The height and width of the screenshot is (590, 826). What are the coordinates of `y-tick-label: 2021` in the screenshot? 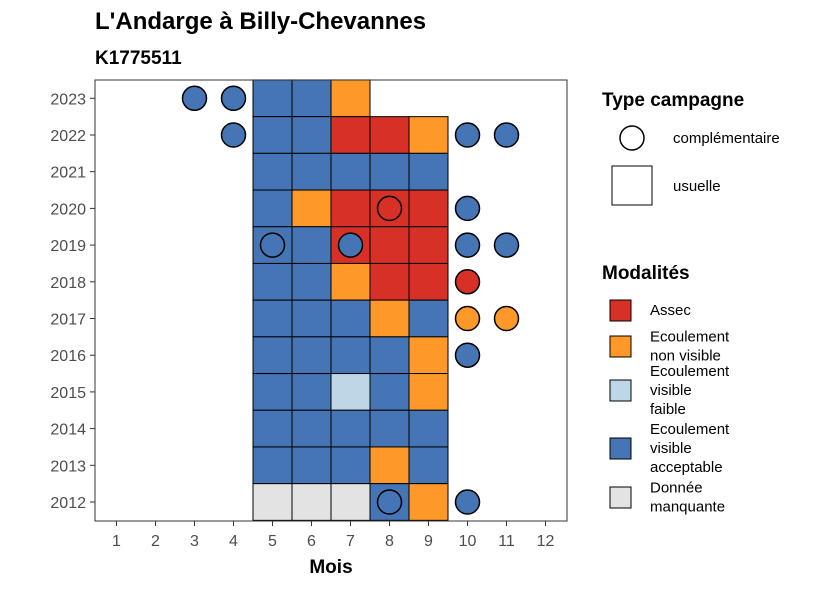 It's located at (68, 173).